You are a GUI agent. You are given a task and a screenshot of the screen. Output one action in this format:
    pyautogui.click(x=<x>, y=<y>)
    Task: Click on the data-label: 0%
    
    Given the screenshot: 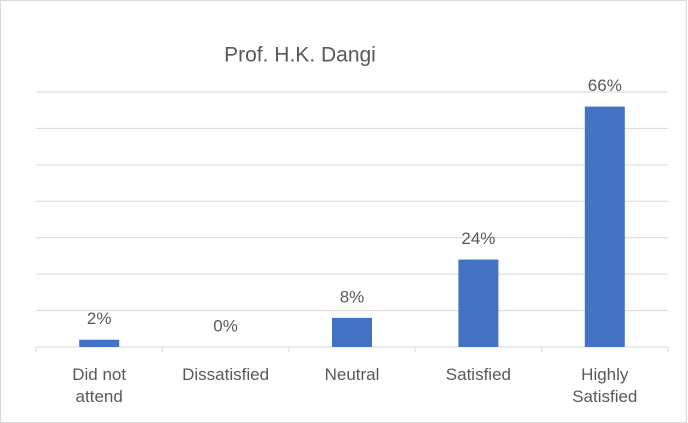 What is the action you would take?
    pyautogui.click(x=225, y=325)
    